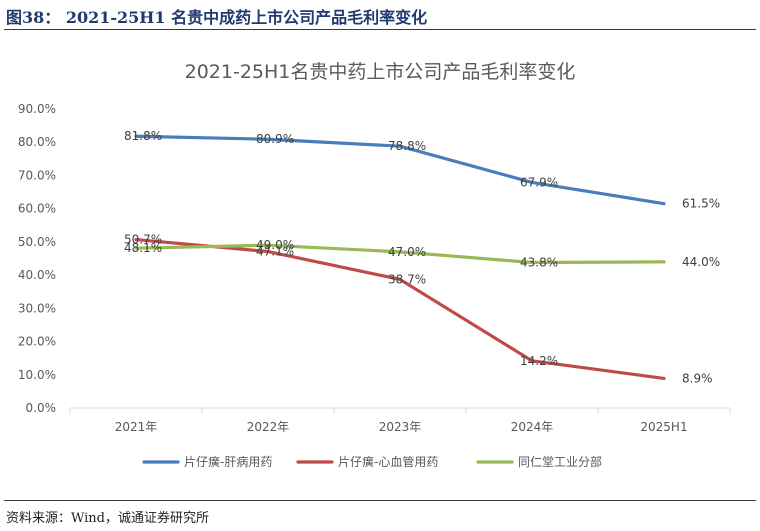  What do you see at coordinates (107, 518) in the screenshot?
I see `source-note: 资料来源：Wind，诚通证券研究所` at bounding box center [107, 518].